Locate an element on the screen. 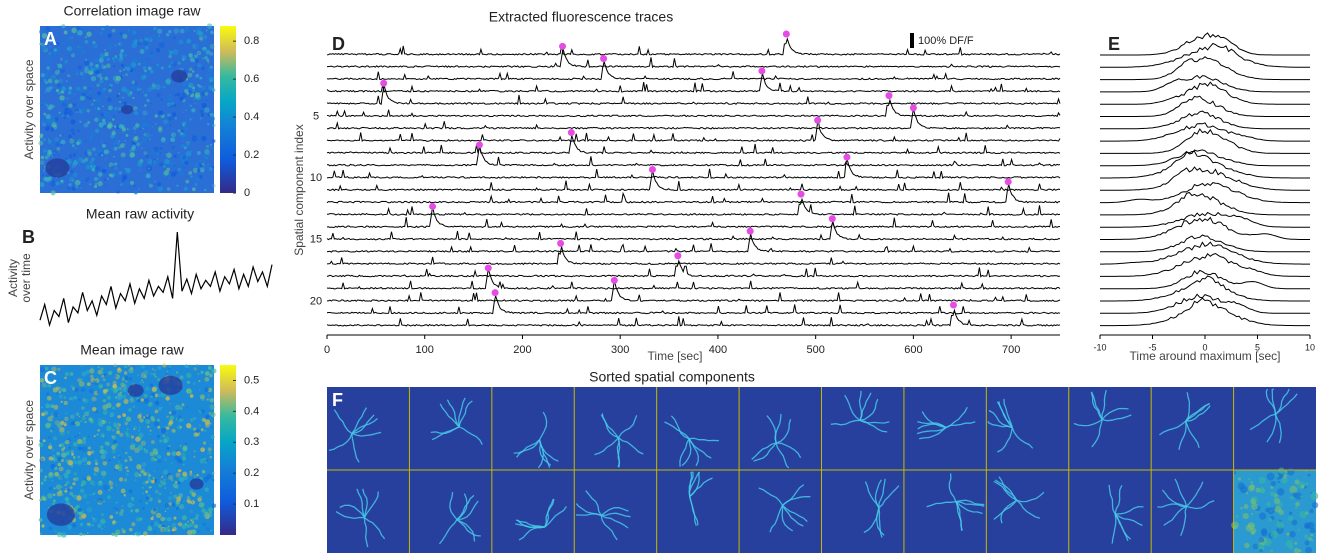 The height and width of the screenshot is (553, 1323). y-axis-label: Spatial component index is located at coordinates (299, 189).